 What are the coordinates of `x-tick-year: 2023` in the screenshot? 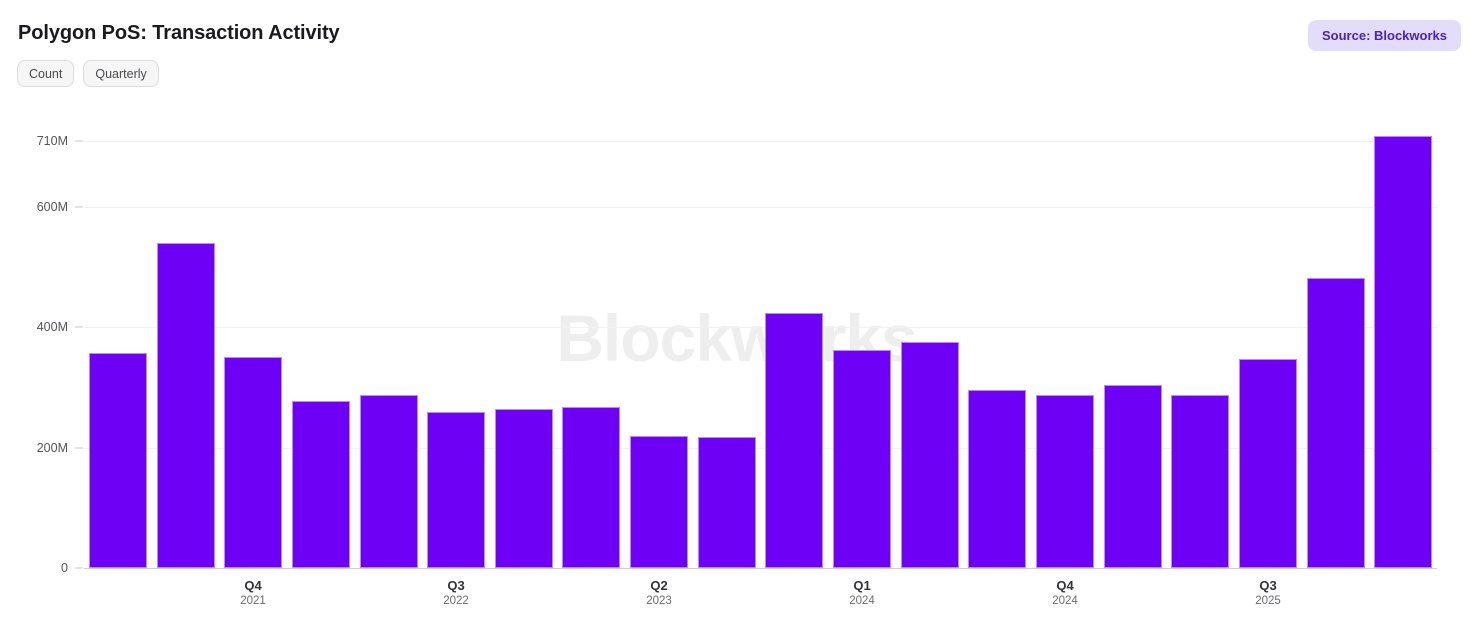 It's located at (659, 601).